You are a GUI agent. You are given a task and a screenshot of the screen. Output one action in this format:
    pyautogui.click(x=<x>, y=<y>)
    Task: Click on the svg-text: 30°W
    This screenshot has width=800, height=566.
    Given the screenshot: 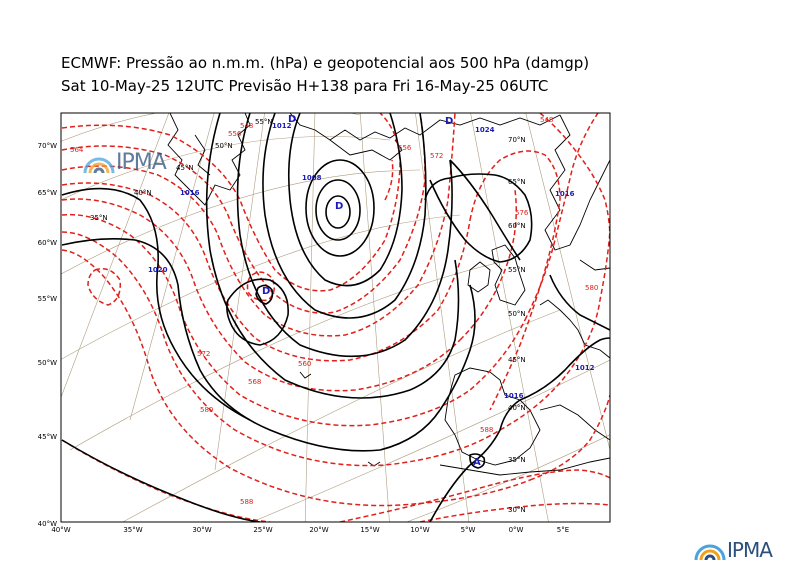 What is the action you would take?
    pyautogui.click(x=201, y=530)
    